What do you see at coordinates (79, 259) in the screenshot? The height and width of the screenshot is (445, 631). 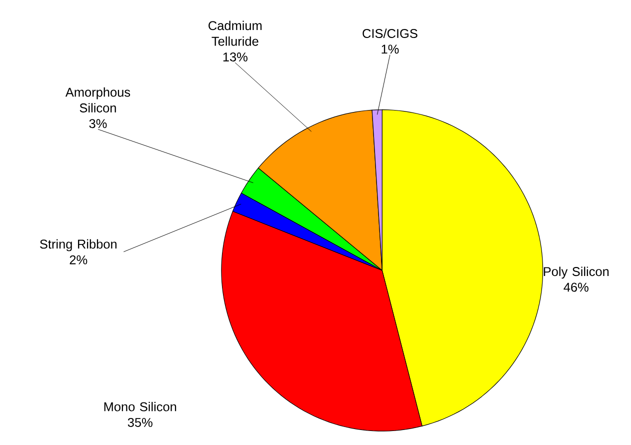 I see `data-label: 2%` at bounding box center [79, 259].